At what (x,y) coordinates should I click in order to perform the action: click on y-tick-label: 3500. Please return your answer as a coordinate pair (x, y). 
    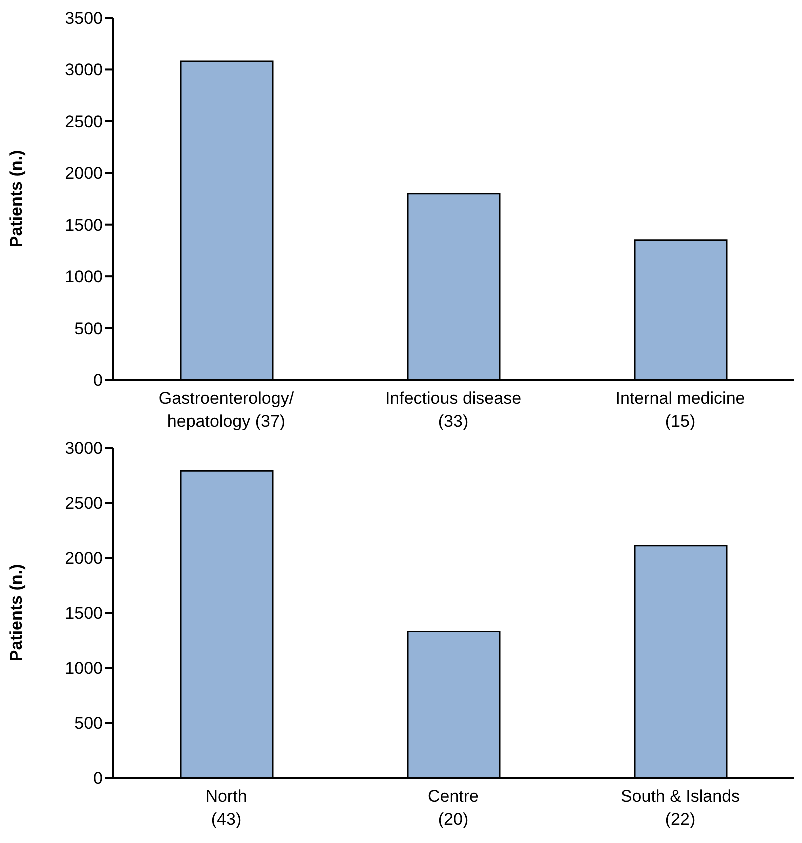
    Looking at the image, I should click on (84, 18).